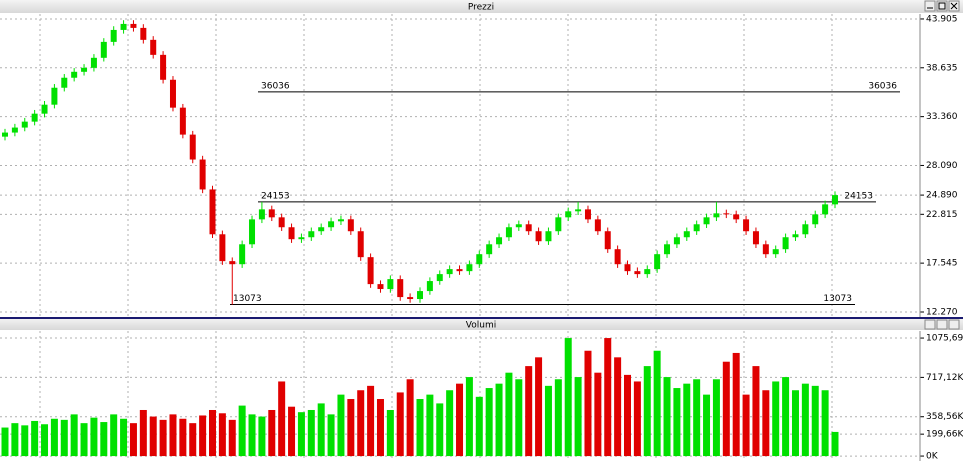 This screenshot has width=963, height=461. Describe the element at coordinates (944, 435) in the screenshot. I see `y-tick-label: 199,66K` at that location.